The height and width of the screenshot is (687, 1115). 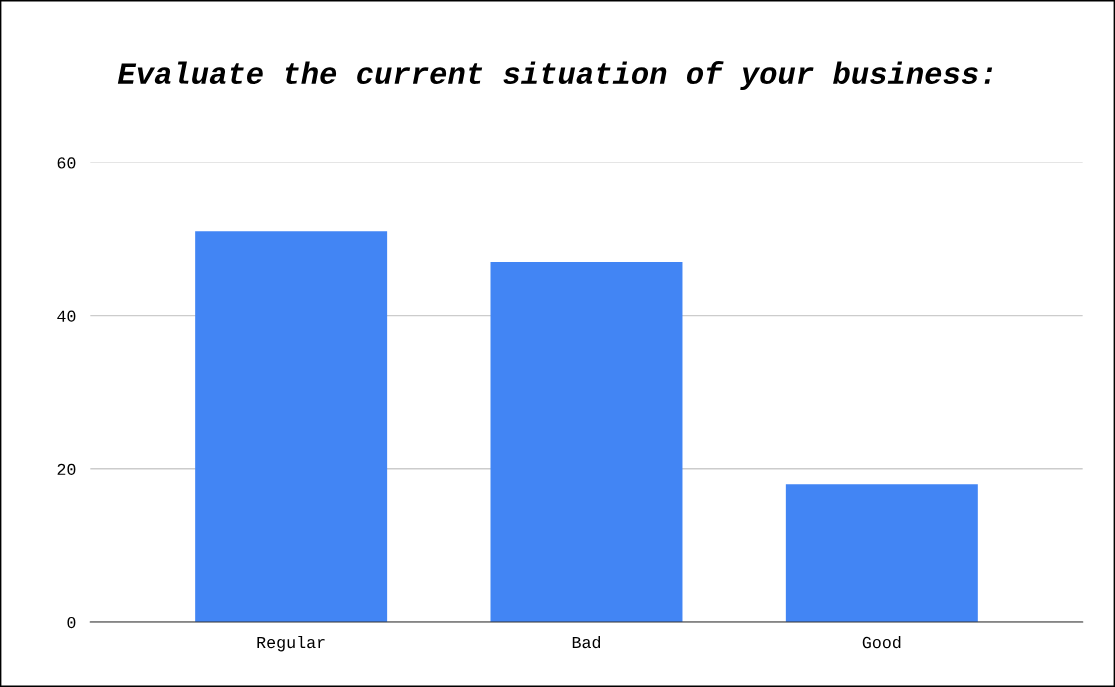 What do you see at coordinates (881, 642) in the screenshot?
I see `x-tick-label: Good` at bounding box center [881, 642].